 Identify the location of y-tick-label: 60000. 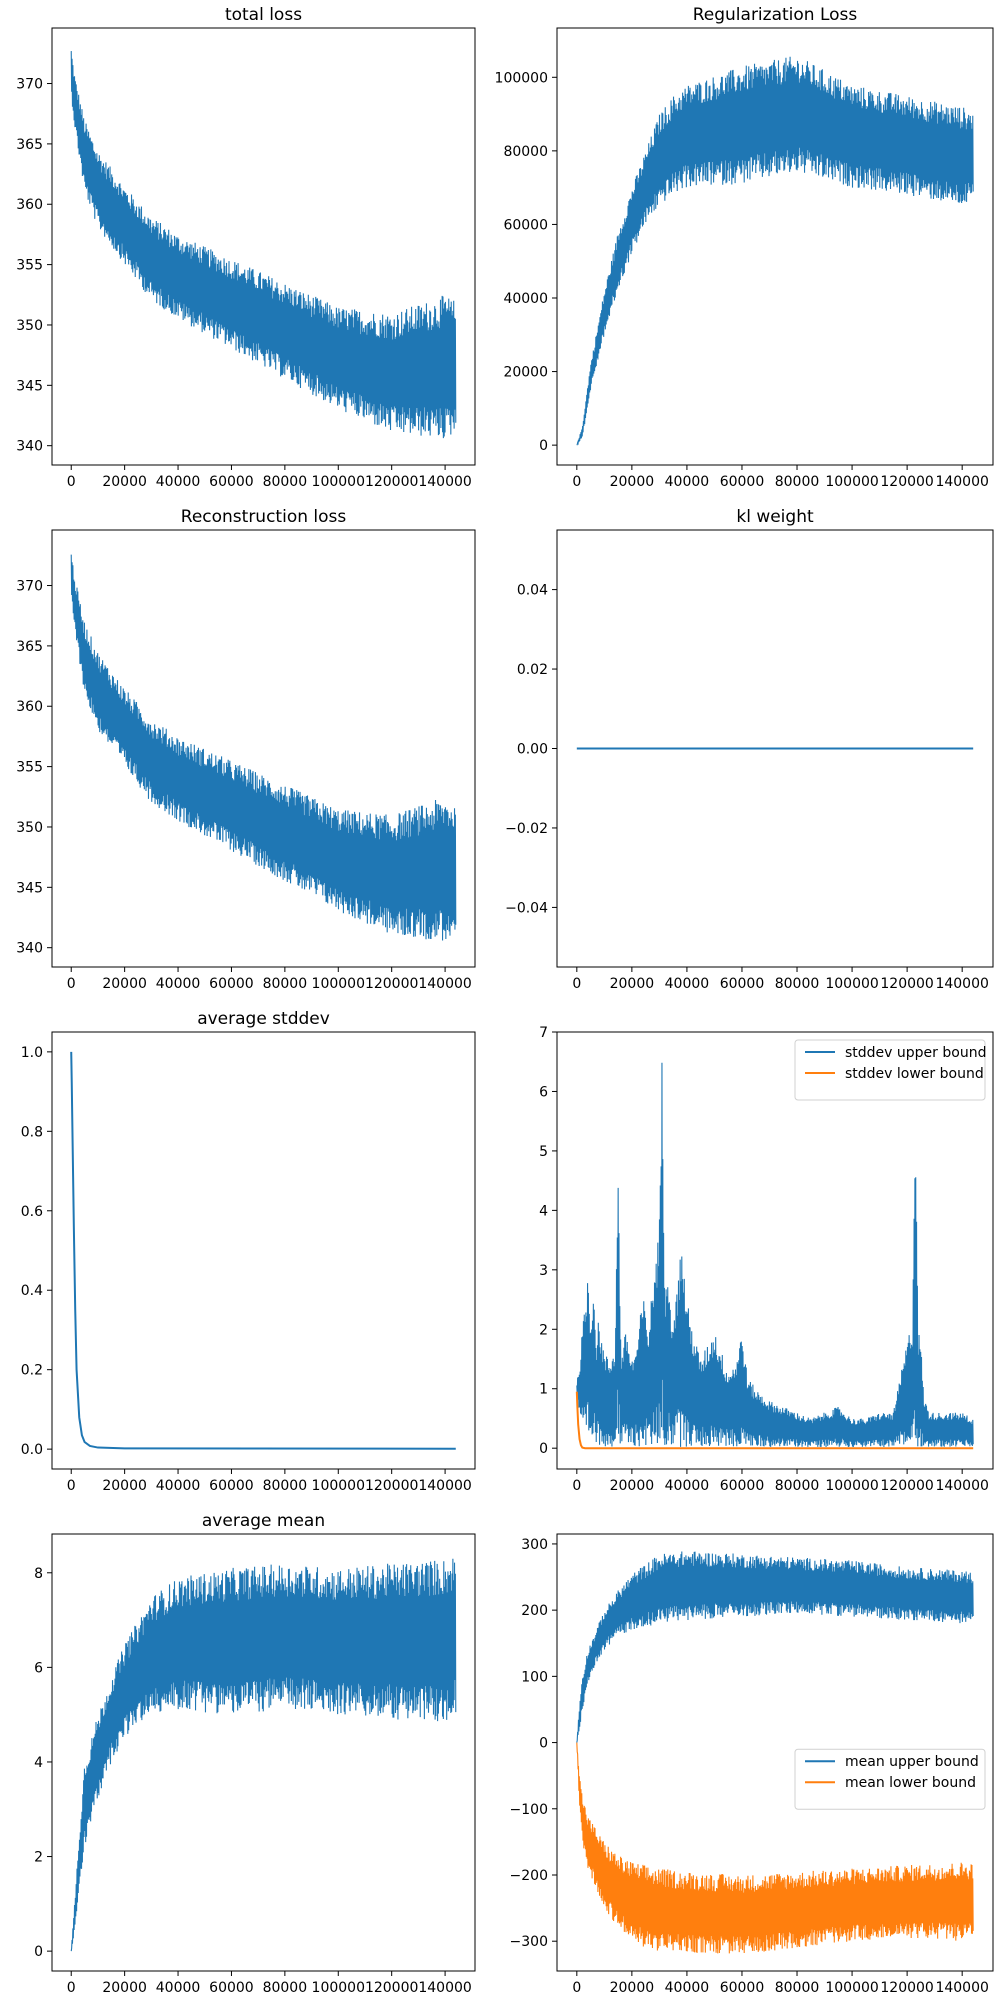
(525, 225).